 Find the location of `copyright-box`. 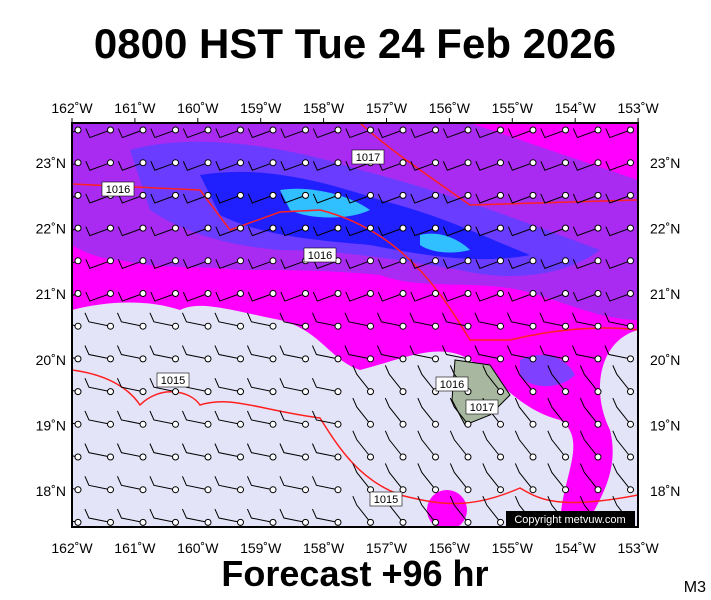

copyright-box is located at coordinates (570, 518).